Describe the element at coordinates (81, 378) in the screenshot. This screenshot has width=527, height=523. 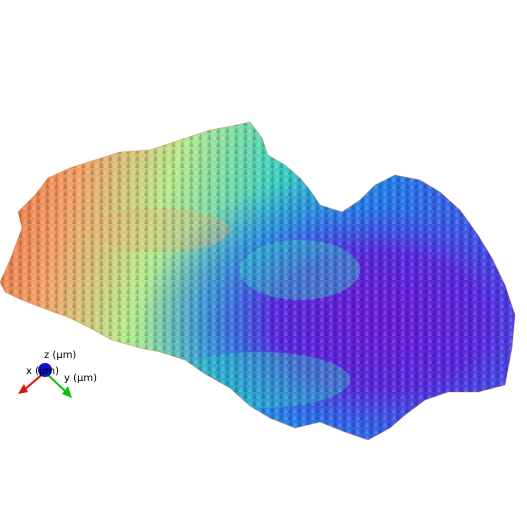
I see `y-axis-label: y (µm)` at that location.